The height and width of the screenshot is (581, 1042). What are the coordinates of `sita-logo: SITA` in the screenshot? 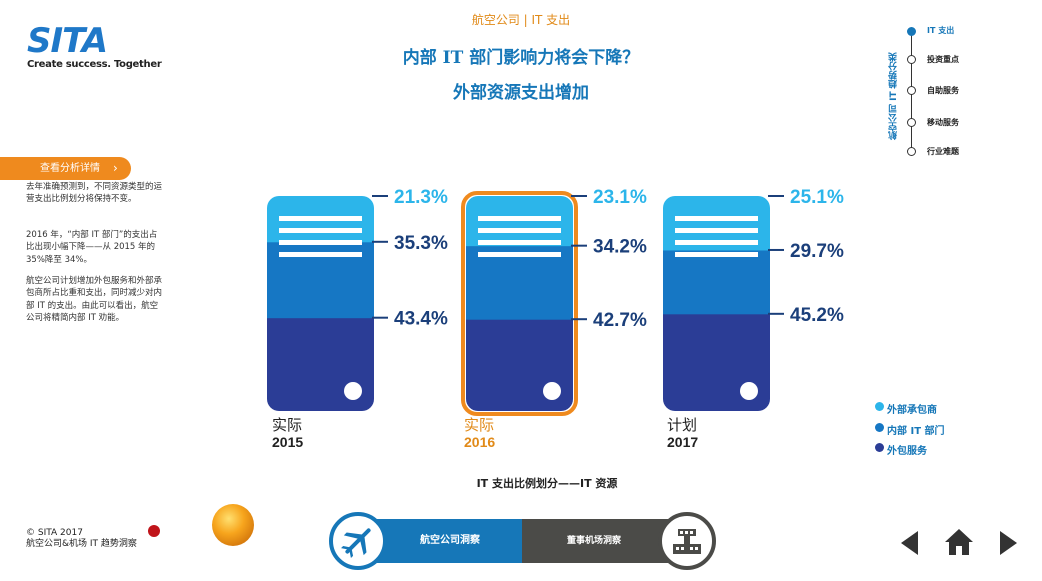 It's located at (67, 41).